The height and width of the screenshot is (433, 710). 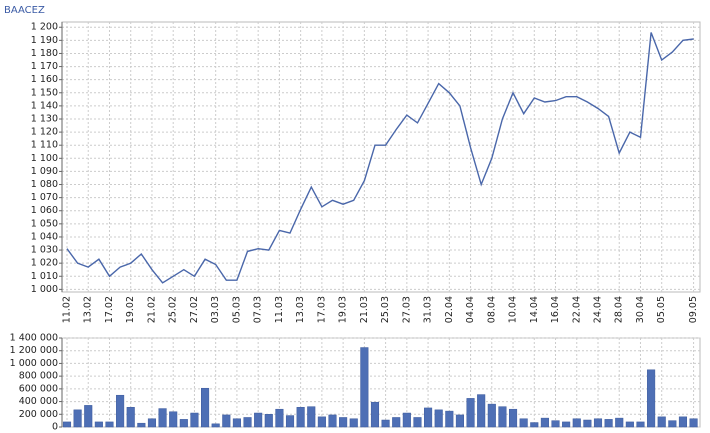 What do you see at coordinates (44, 223) in the screenshot?
I see `y-tick-label: 1 050` at bounding box center [44, 223].